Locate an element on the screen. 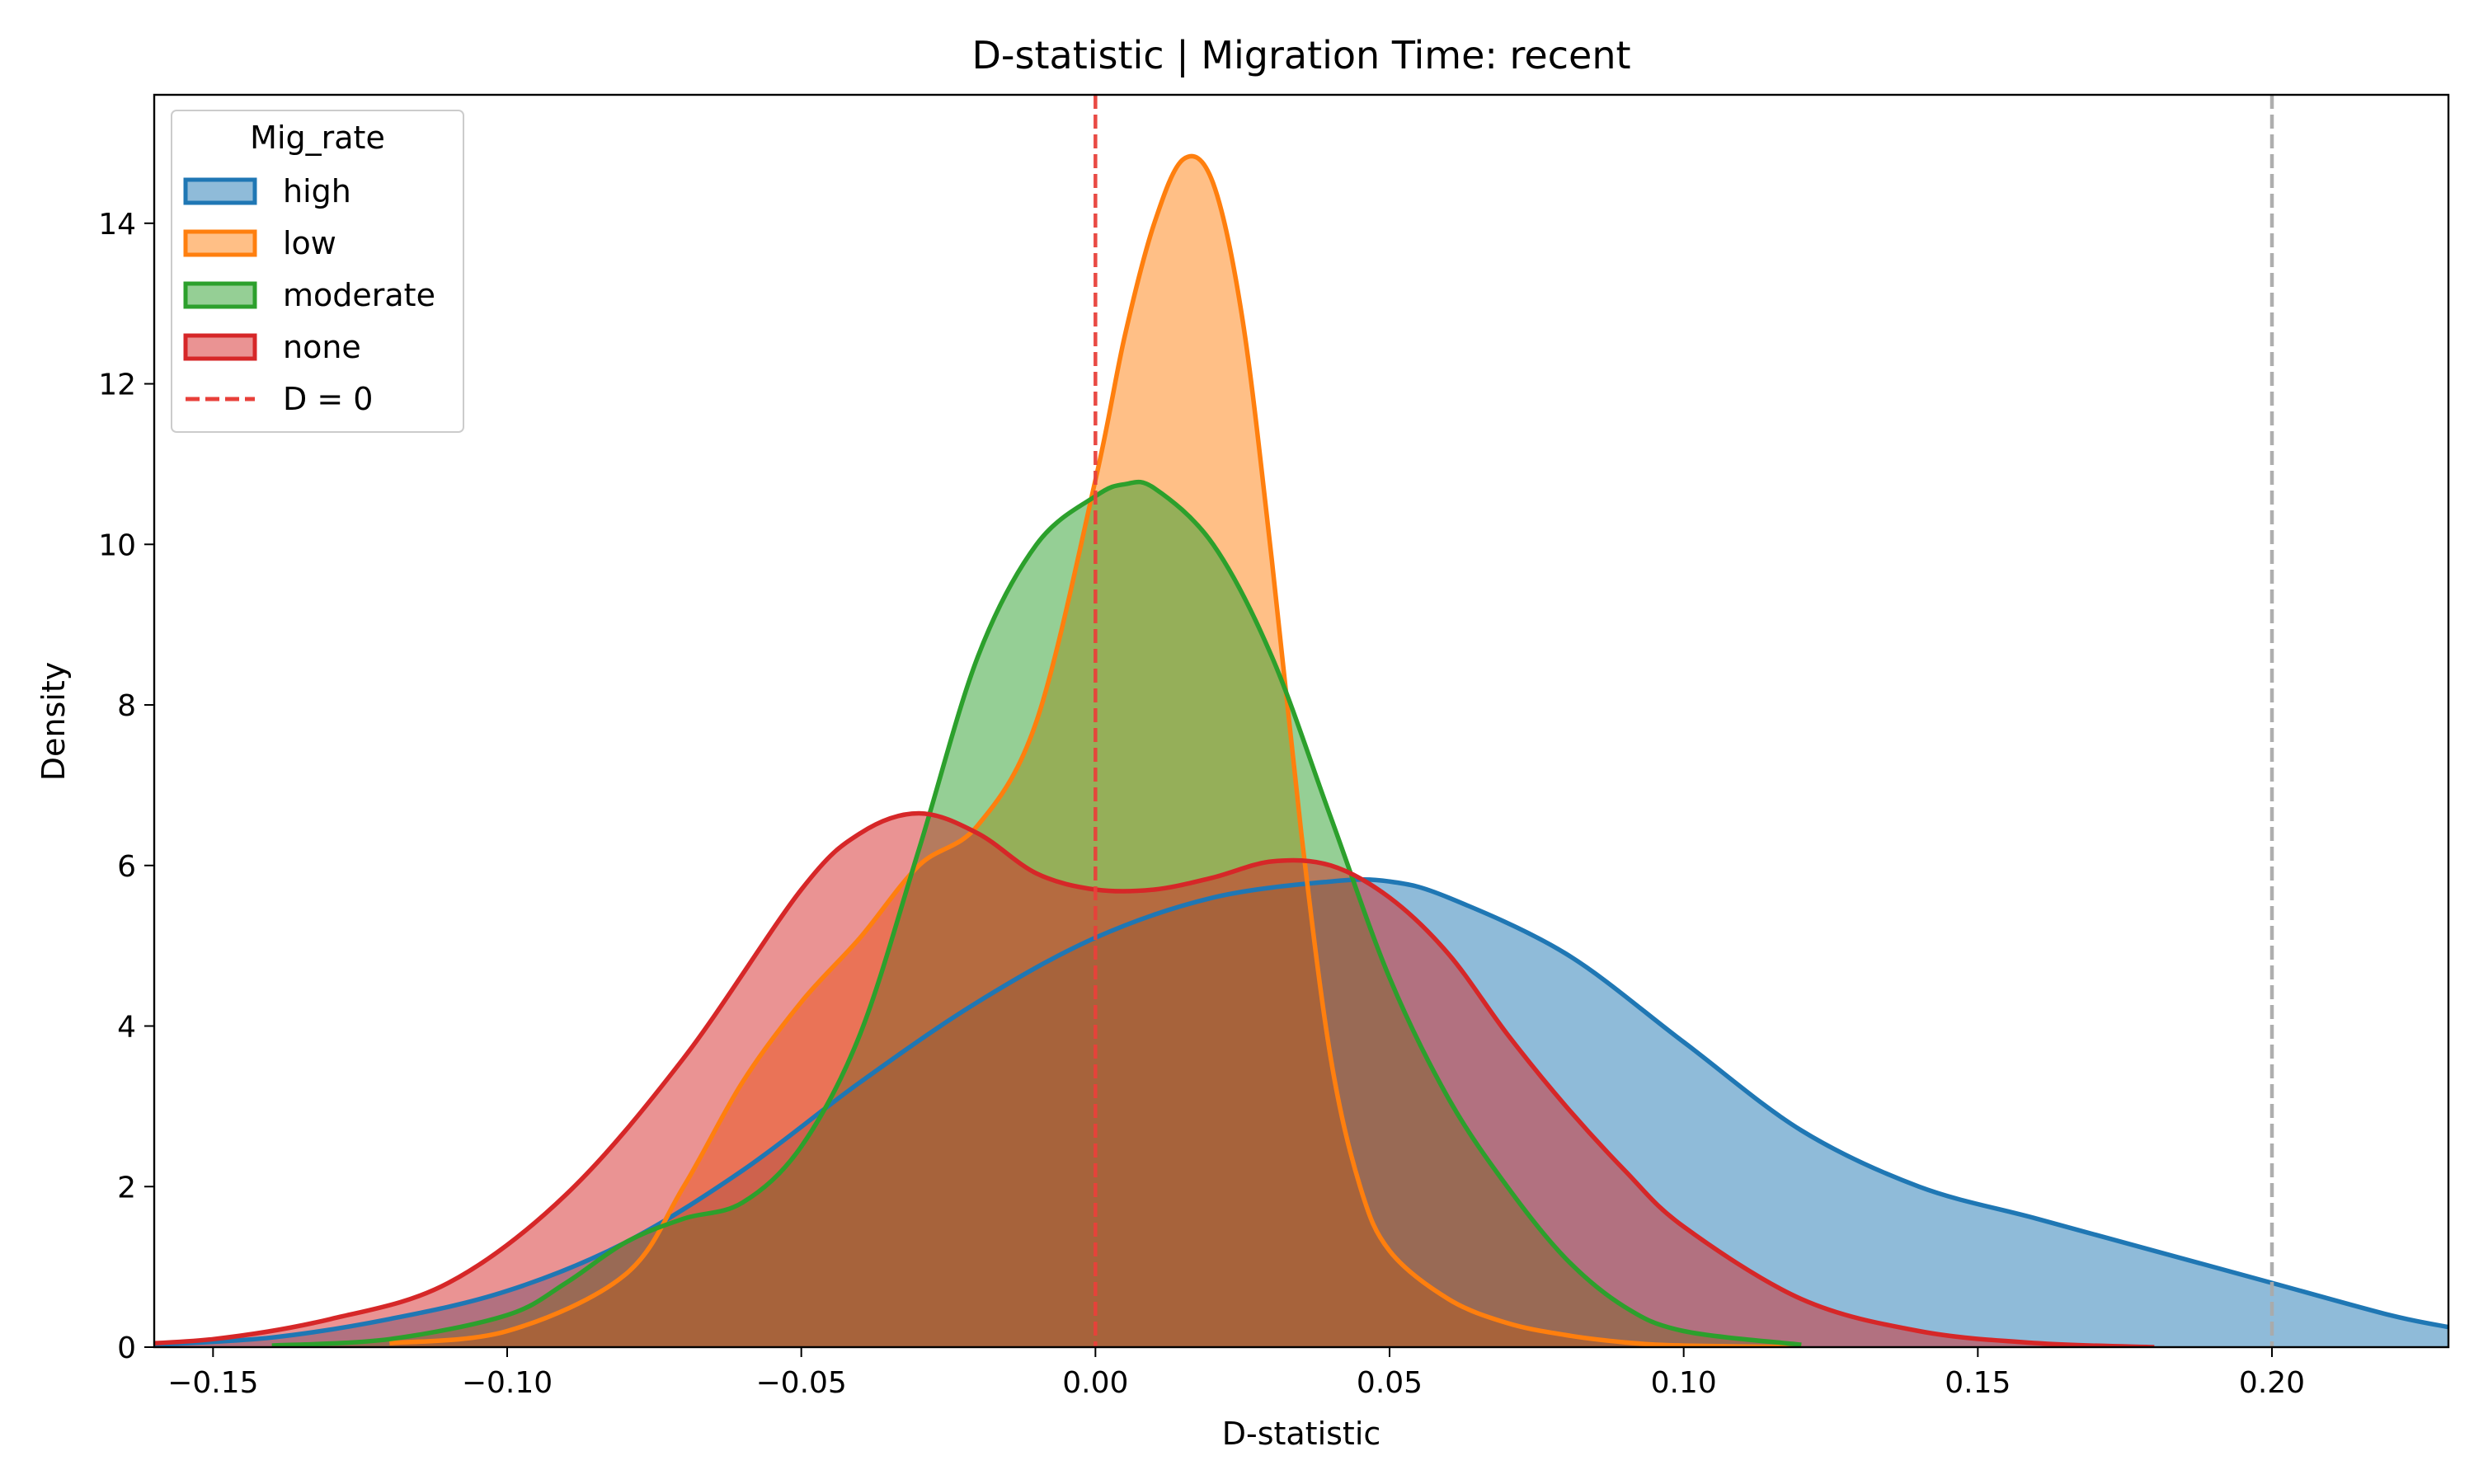 The height and width of the screenshot is (1484, 2474). legend-swatch-none is located at coordinates (220, 347).